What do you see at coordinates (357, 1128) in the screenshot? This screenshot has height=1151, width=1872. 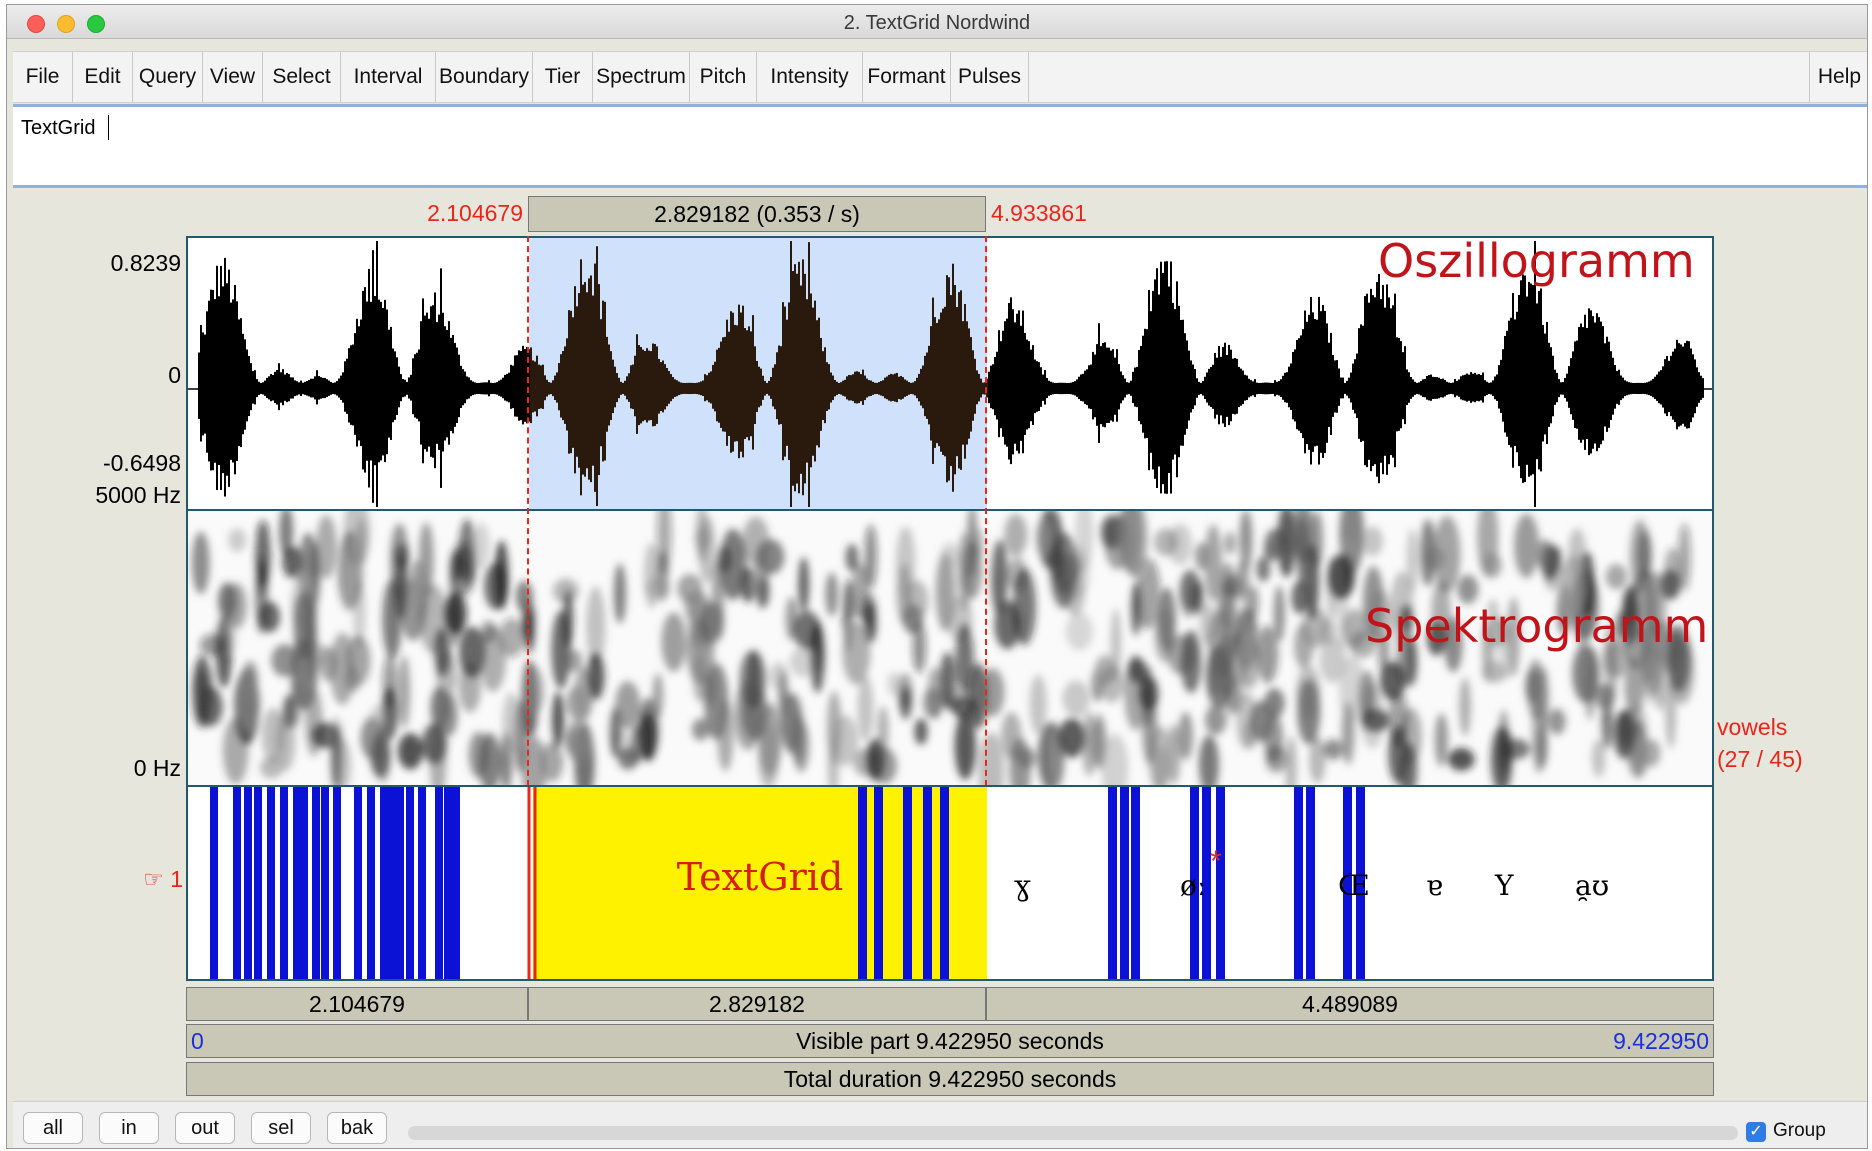 I see `zoom-back-button: bak` at bounding box center [357, 1128].